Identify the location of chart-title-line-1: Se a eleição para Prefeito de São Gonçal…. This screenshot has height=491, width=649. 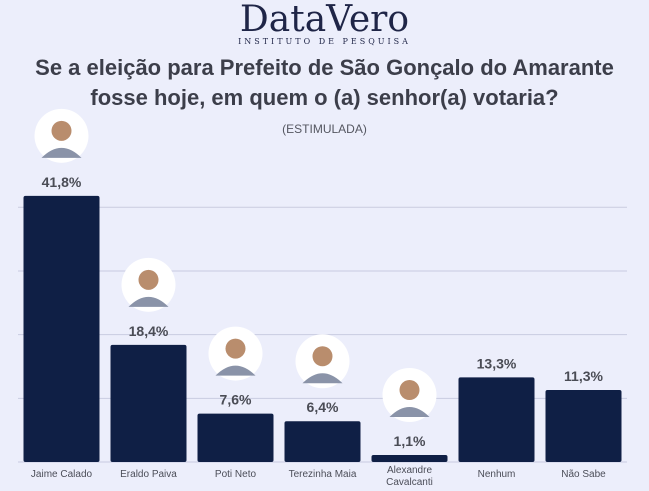
(324, 67).